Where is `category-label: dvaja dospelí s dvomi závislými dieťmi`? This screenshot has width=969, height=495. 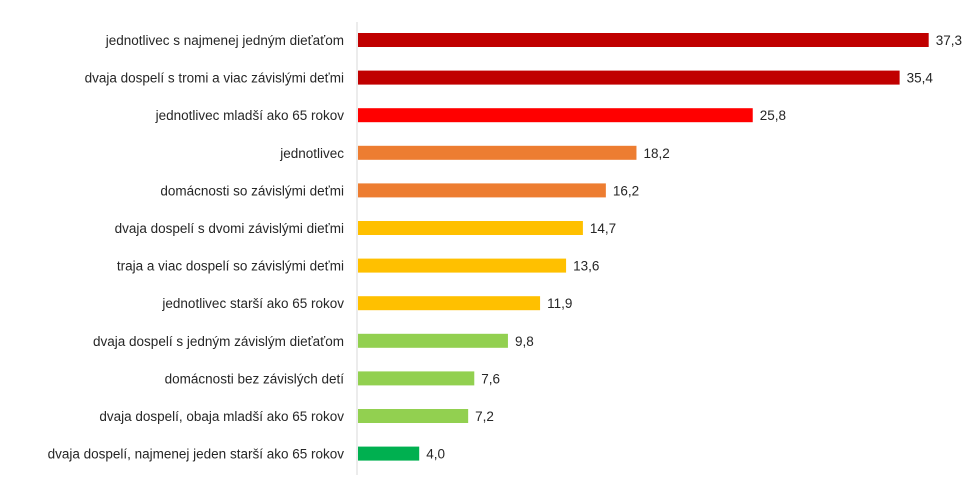 category-label: dvaja dospelí s dvomi závislými dieťmi is located at coordinates (229, 228).